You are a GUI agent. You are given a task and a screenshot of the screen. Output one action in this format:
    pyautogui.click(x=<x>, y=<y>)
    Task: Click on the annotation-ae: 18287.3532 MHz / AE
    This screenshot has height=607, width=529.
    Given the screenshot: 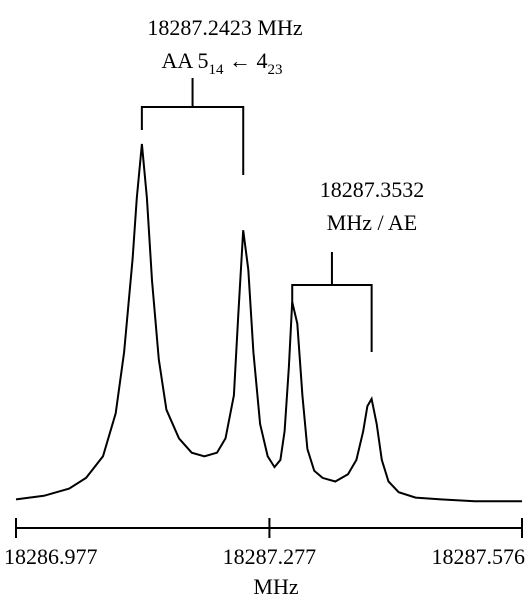 What is the action you would take?
    pyautogui.click(x=358, y=264)
    